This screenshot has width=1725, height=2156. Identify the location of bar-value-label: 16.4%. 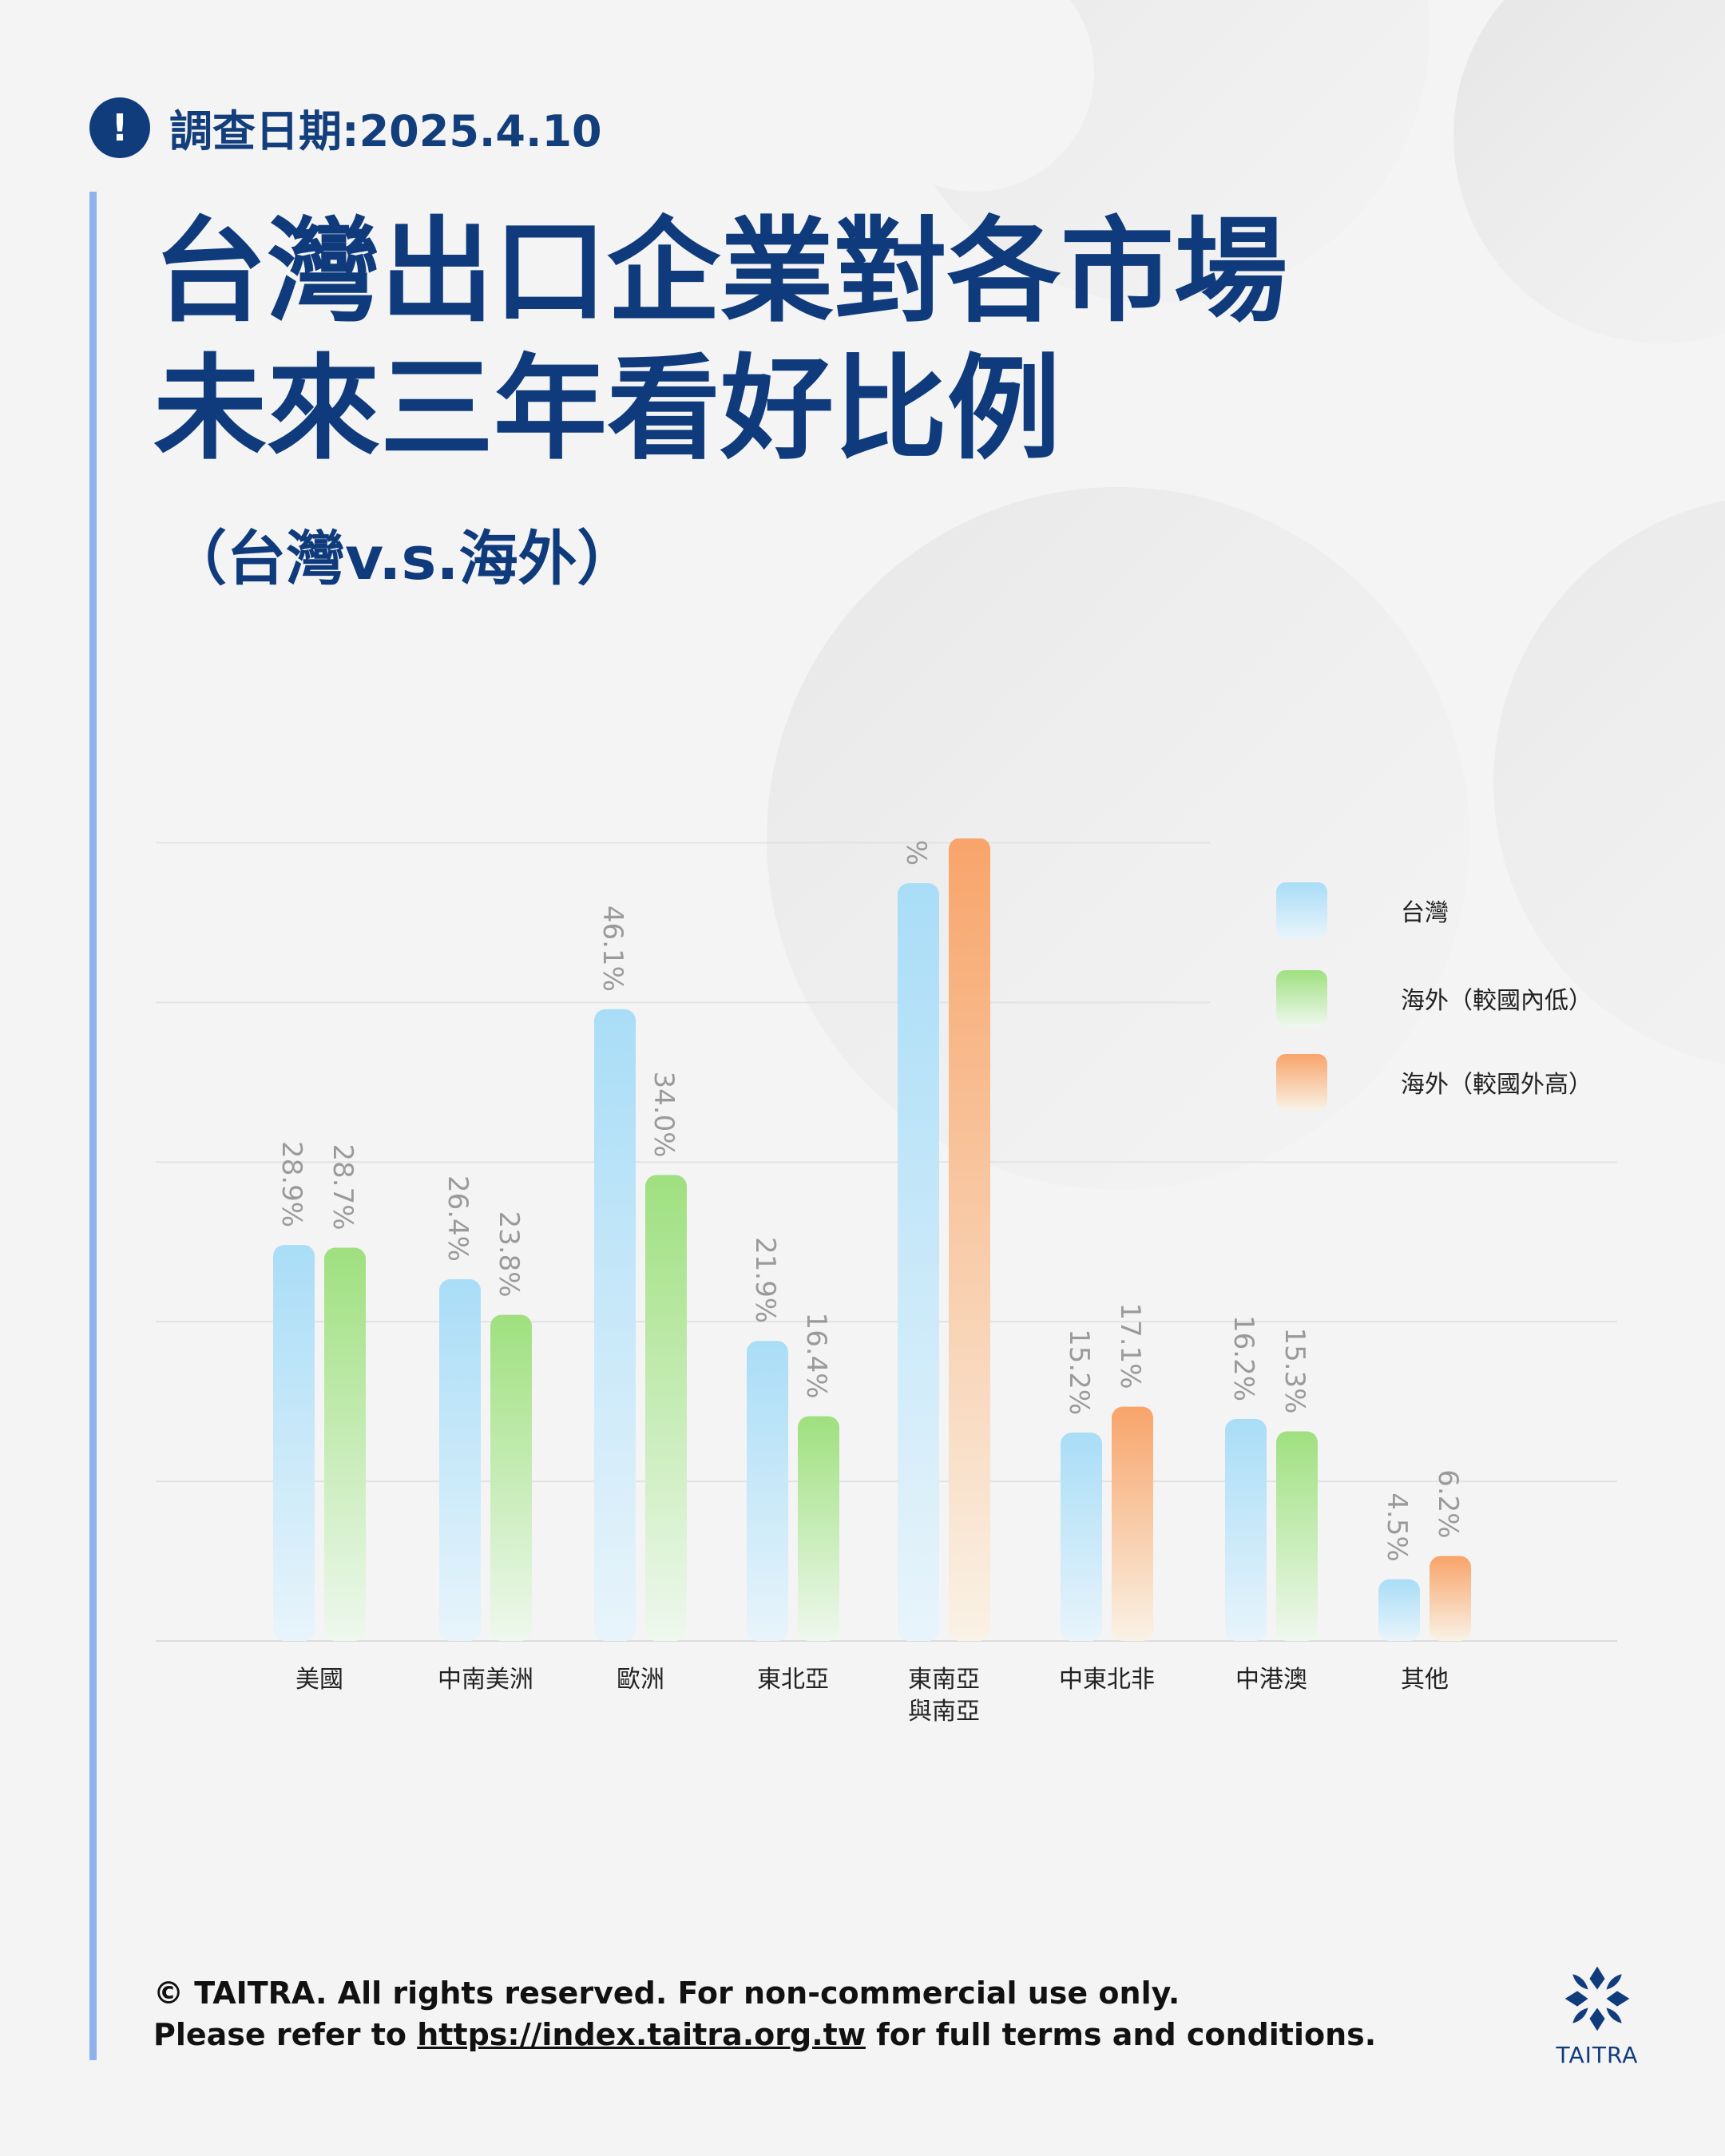
(816, 1356).